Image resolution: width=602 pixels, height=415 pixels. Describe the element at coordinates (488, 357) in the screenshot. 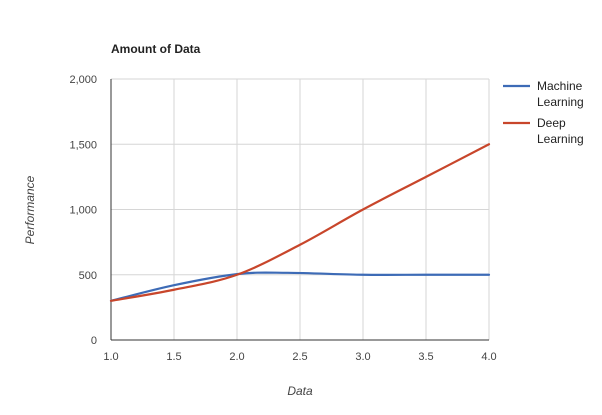

I see `x-tick-label: 4.0` at that location.